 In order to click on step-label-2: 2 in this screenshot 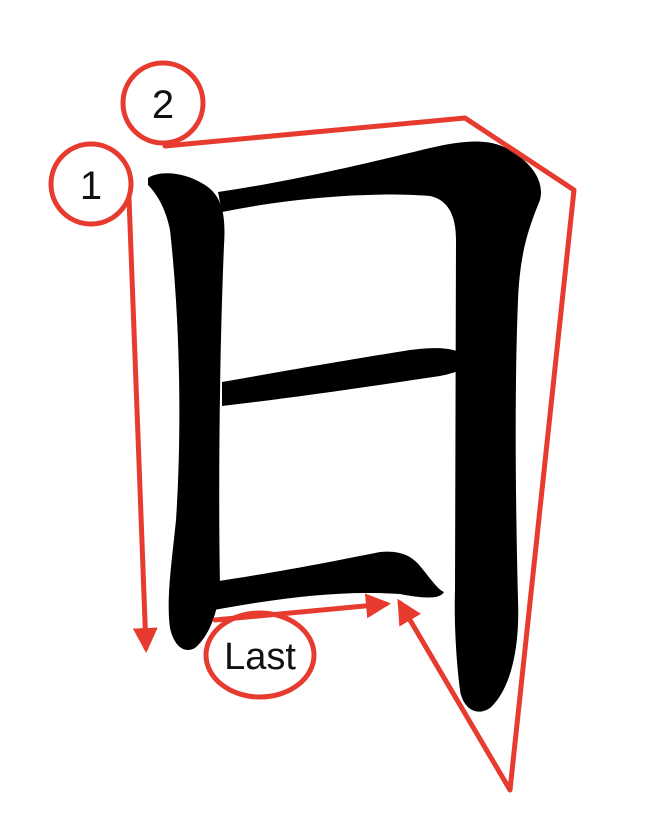, I will do `click(163, 105)`.